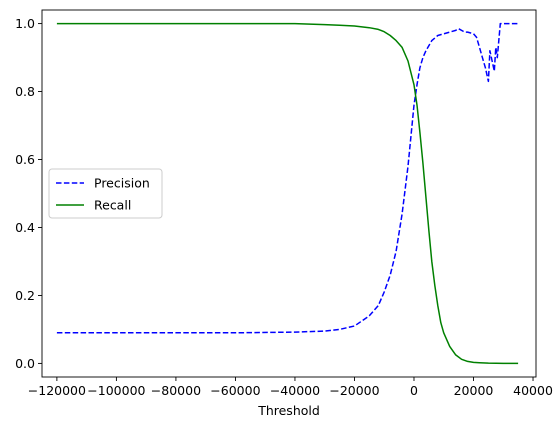  What do you see at coordinates (354, 390) in the screenshot?
I see `x-tick-label: −20000` at bounding box center [354, 390].